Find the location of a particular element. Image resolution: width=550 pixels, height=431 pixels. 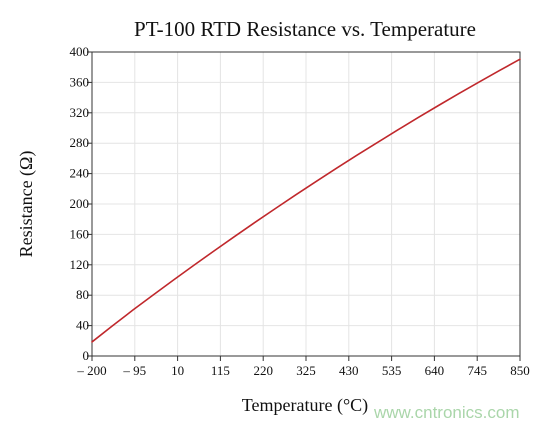

y-tick-label: 40 is located at coordinates (82, 325).